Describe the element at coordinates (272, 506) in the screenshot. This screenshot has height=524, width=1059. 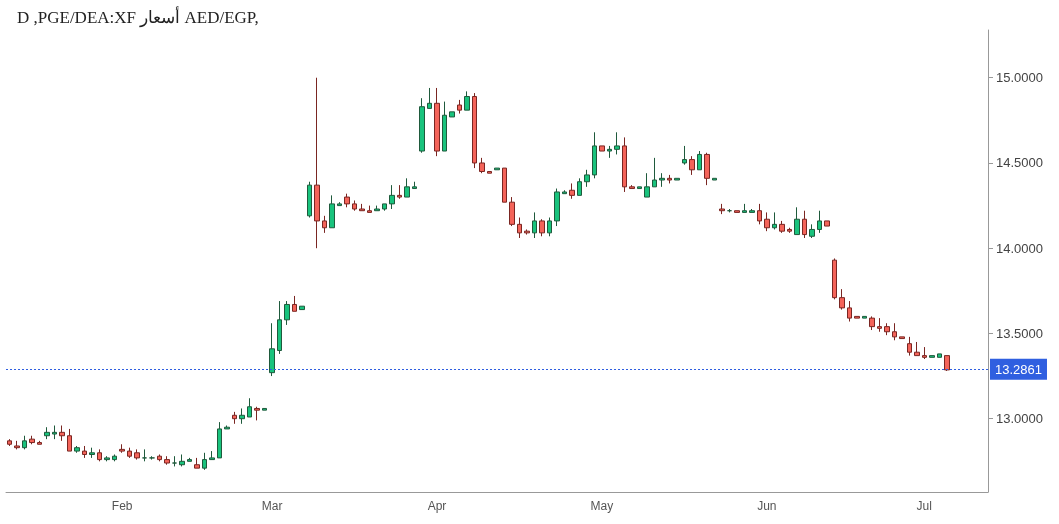
I see `x-tick-label: Mar` at that location.